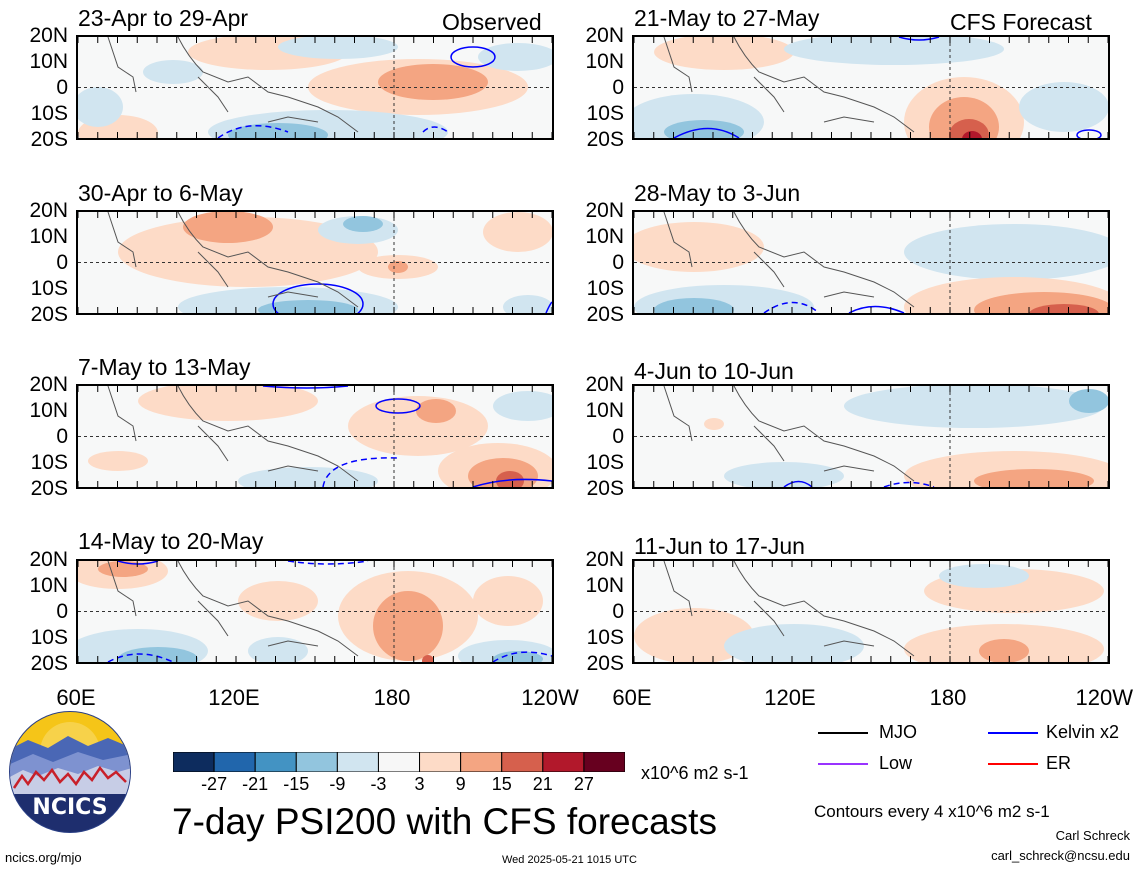 The height and width of the screenshot is (872, 1135). I want to click on panel-8-title: 11-Jun to 17-Jun, so click(719, 546).